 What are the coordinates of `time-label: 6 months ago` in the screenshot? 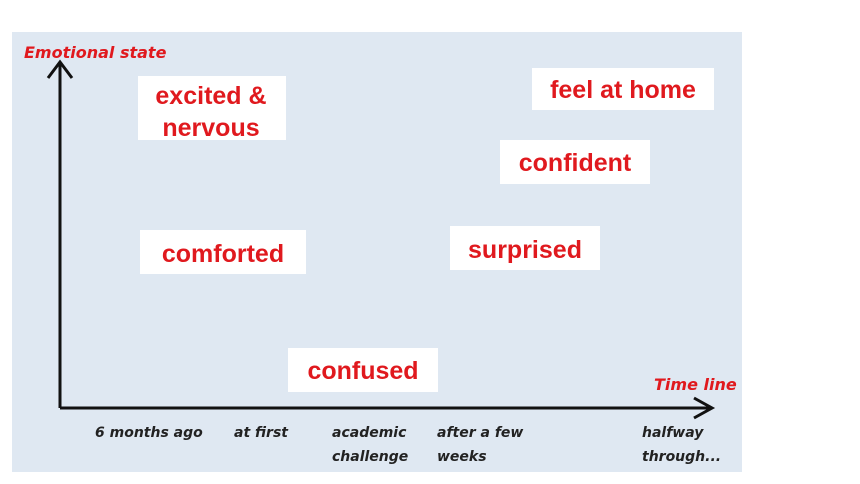 It's located at (149, 433).